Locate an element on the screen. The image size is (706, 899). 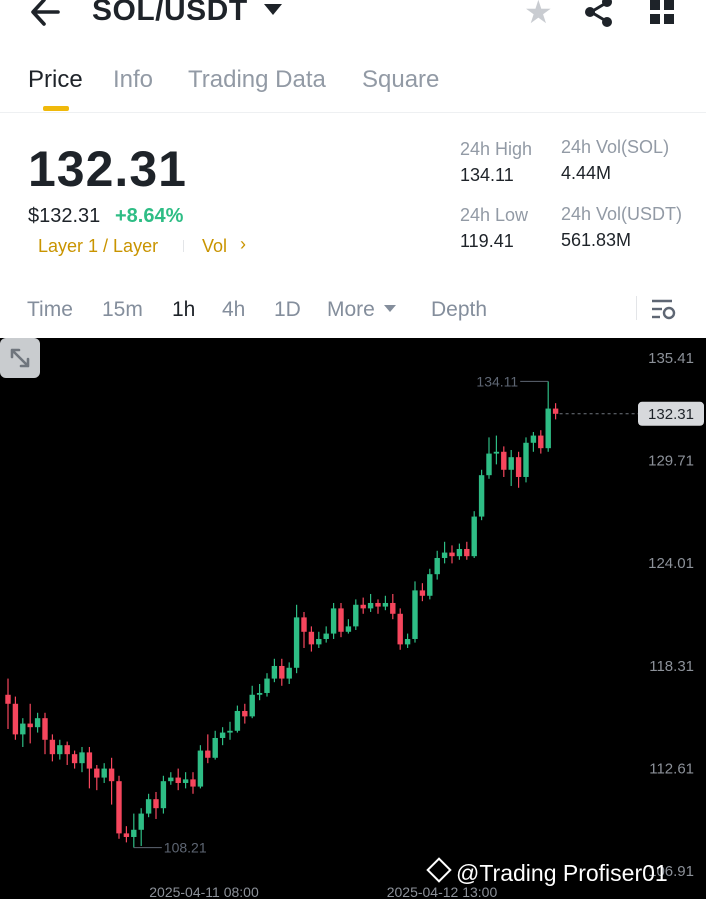
chevron-right-icon: › is located at coordinates (243, 244).